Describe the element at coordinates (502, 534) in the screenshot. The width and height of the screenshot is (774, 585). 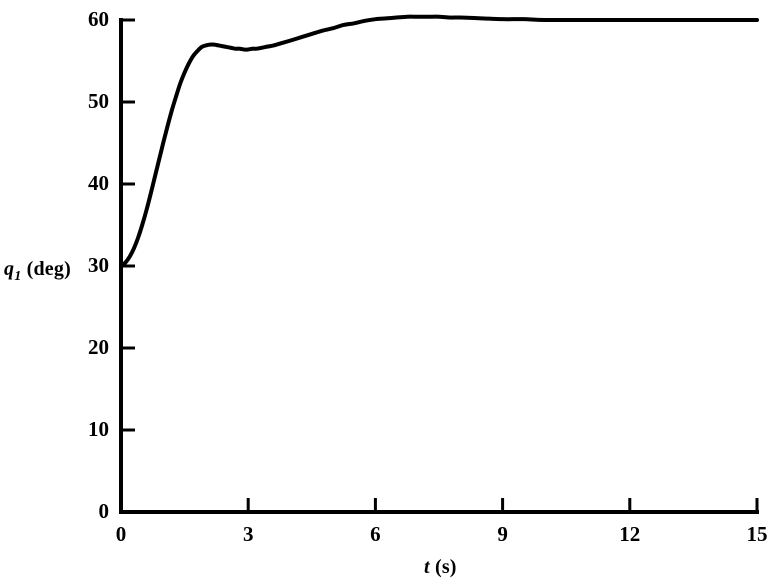
I see `x-tick-label-9: 9` at that location.